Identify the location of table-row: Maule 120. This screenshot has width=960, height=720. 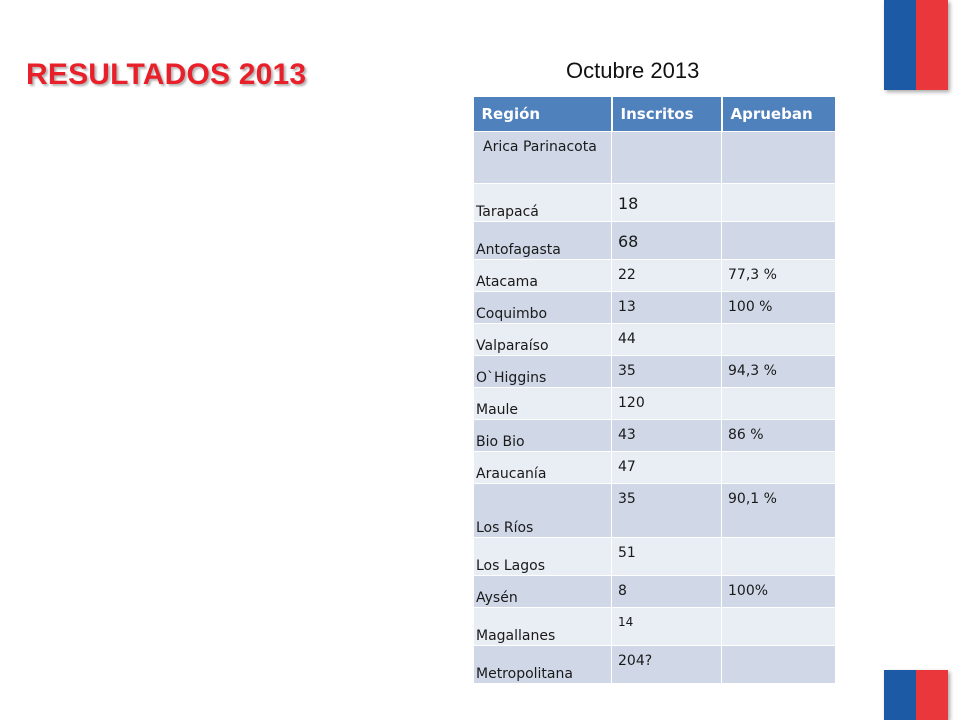
(654, 403).